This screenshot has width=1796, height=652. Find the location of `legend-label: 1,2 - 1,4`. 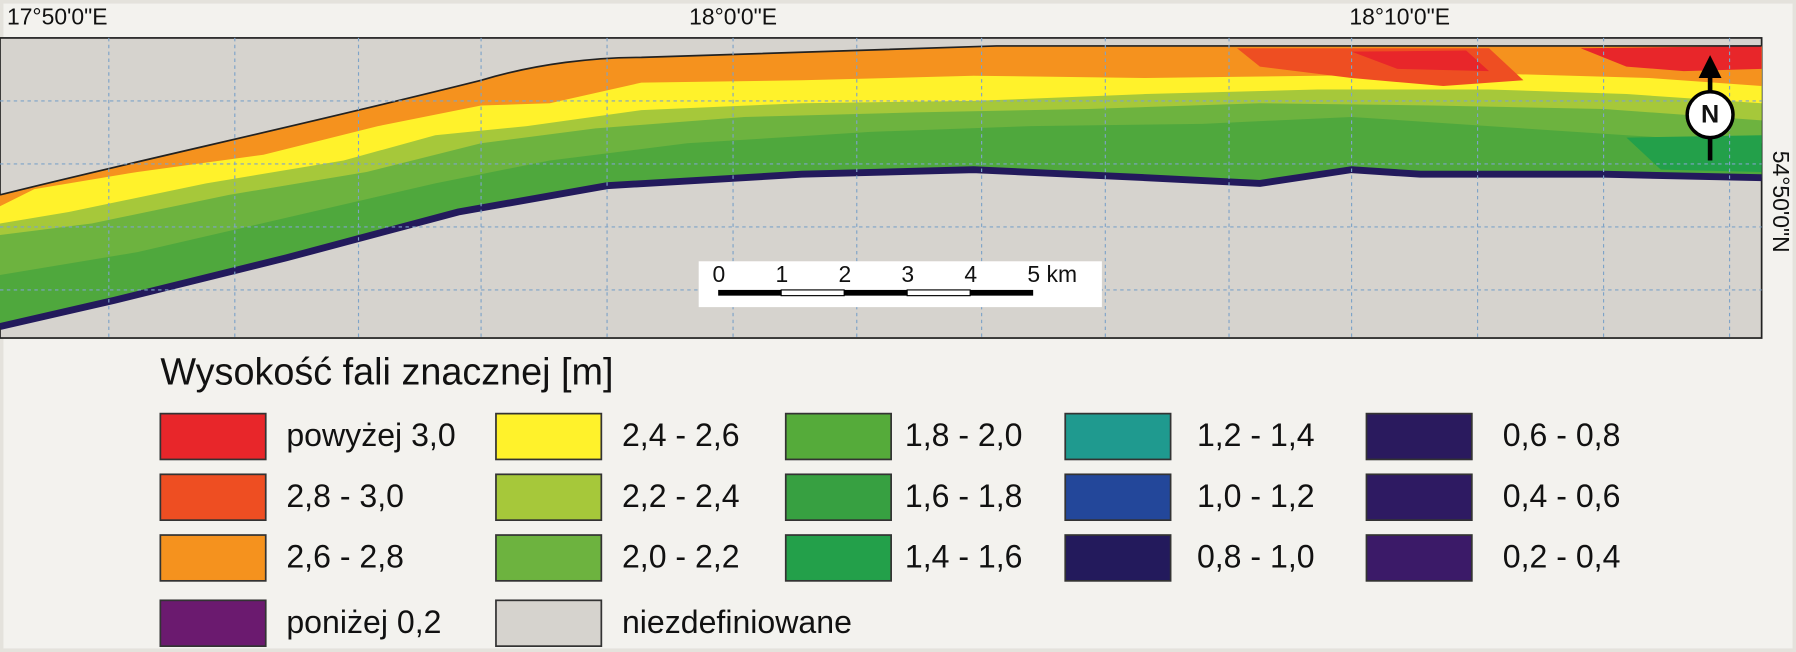

legend-label: 1,2 - 1,4 is located at coordinates (1256, 435).